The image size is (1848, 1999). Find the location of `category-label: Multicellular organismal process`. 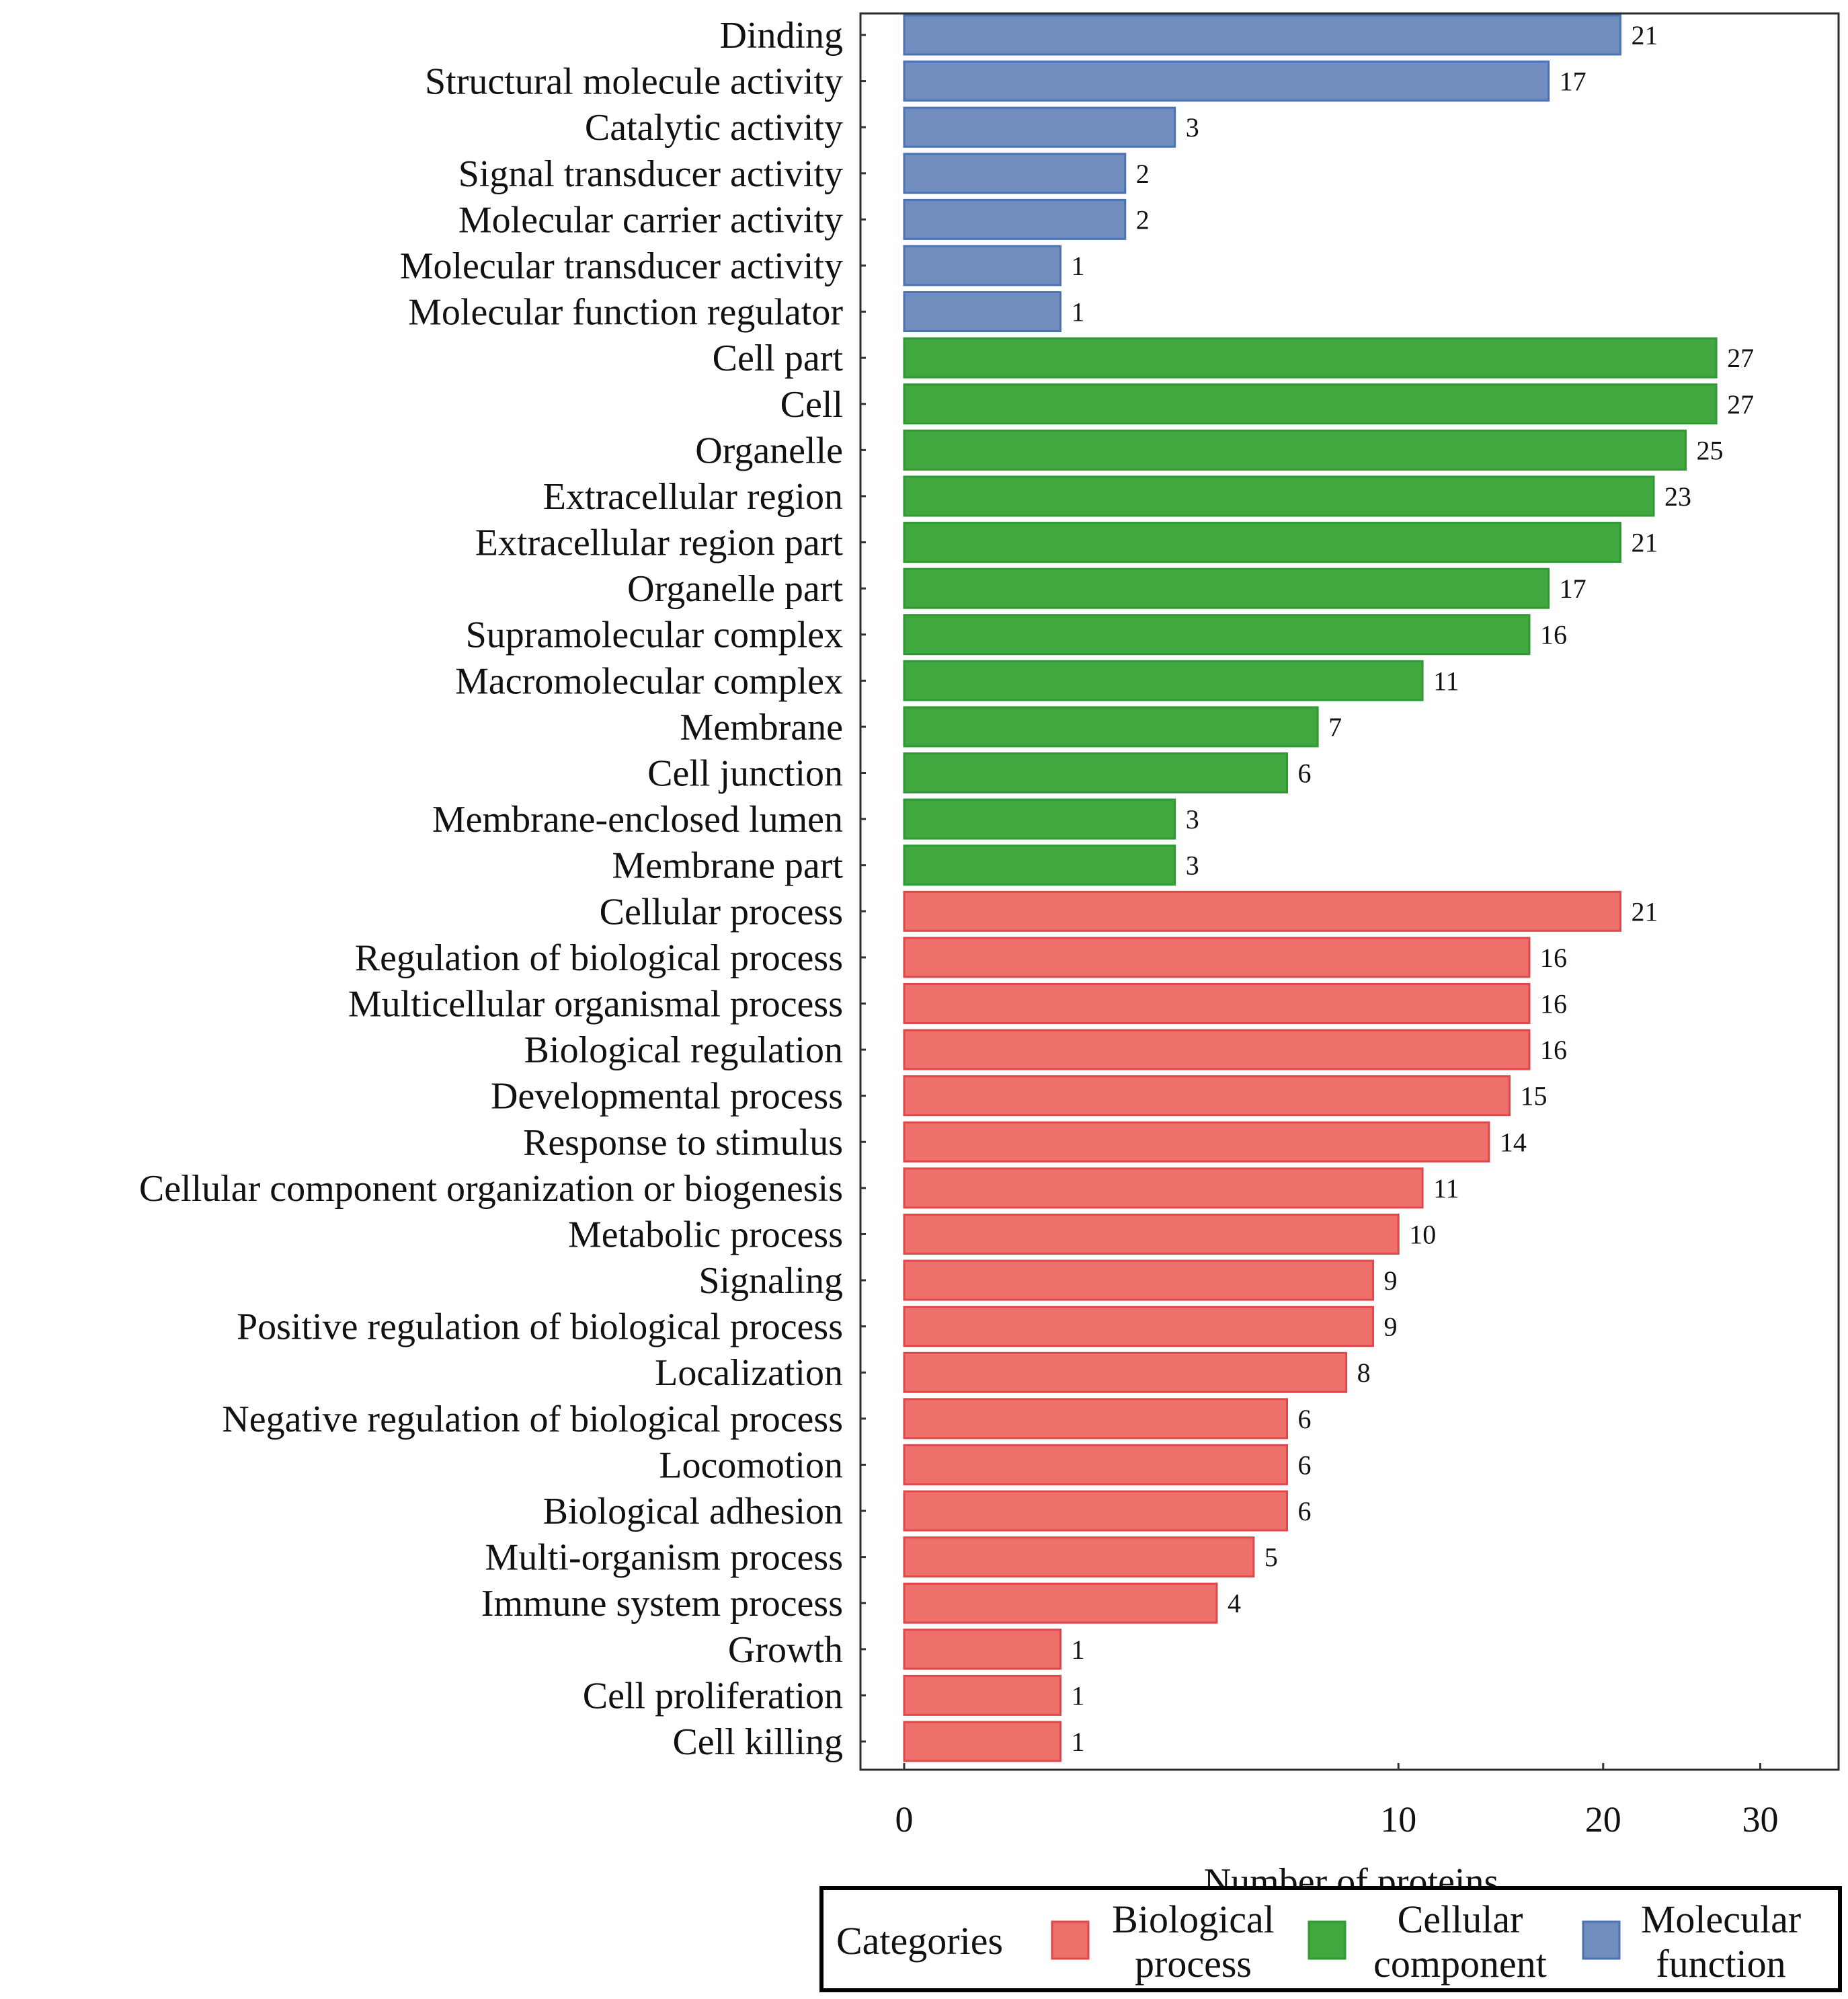

category-label: Multicellular organismal process is located at coordinates (595, 1004).